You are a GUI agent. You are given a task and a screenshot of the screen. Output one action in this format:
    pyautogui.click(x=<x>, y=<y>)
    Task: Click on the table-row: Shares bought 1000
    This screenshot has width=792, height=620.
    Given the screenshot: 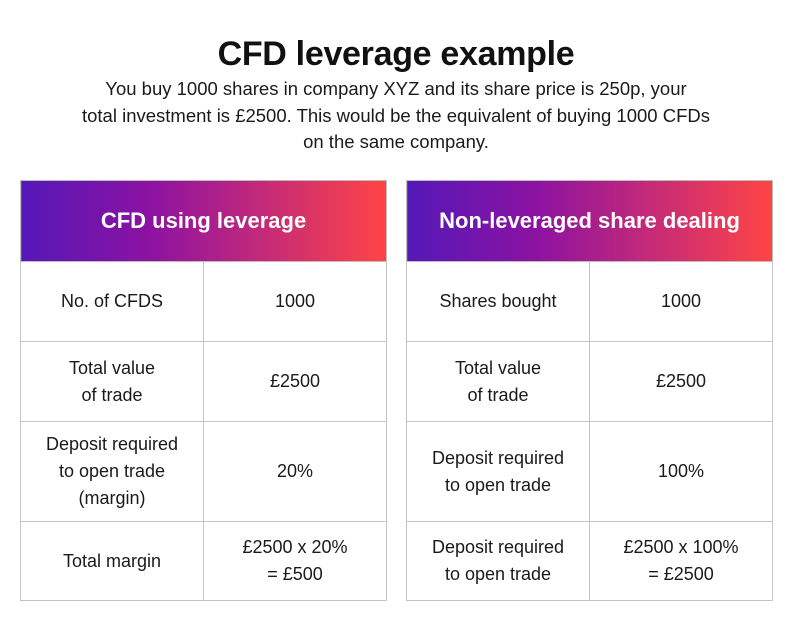 What is the action you would take?
    pyautogui.click(x=590, y=301)
    